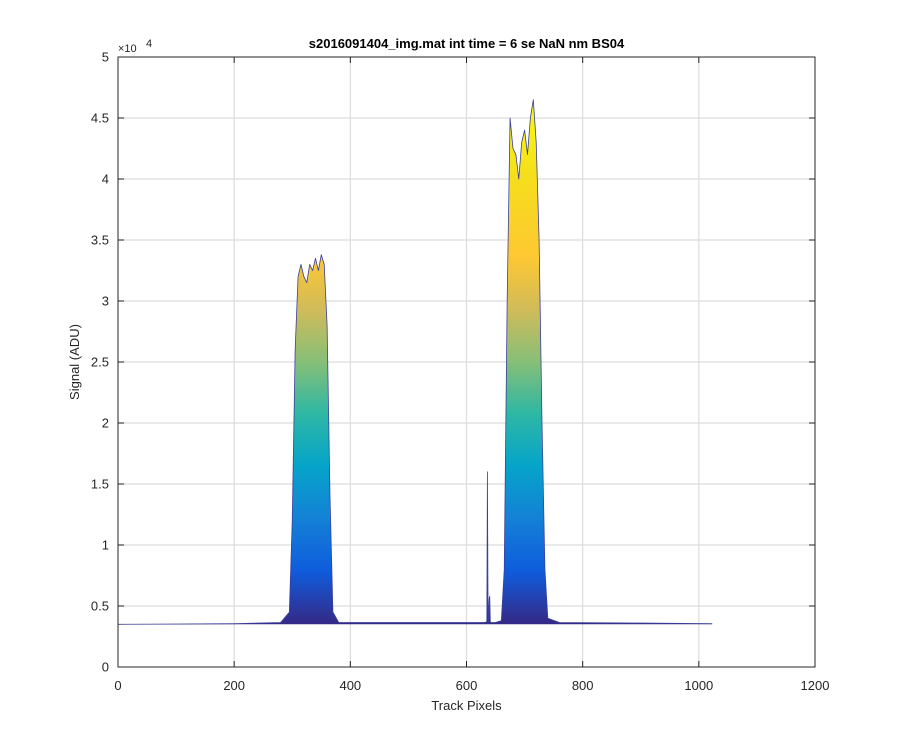  Describe the element at coordinates (100, 118) in the screenshot. I see `y-tick-label: 4.5` at that location.